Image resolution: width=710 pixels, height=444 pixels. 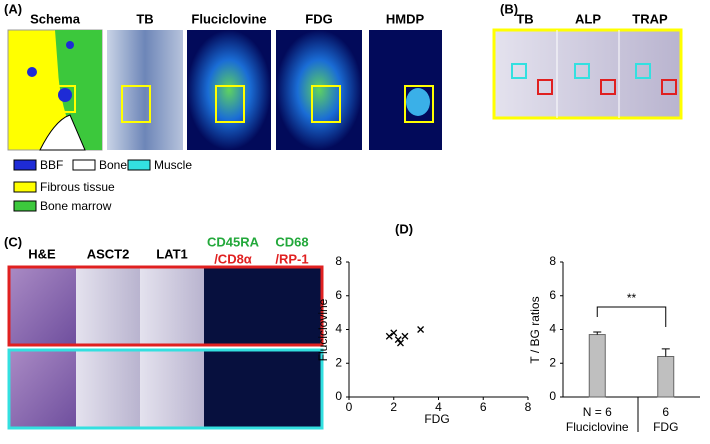 What do you see at coordinates (323, 329) in the screenshot?
I see `y-axis-title: Fluciclovine` at bounding box center [323, 329].